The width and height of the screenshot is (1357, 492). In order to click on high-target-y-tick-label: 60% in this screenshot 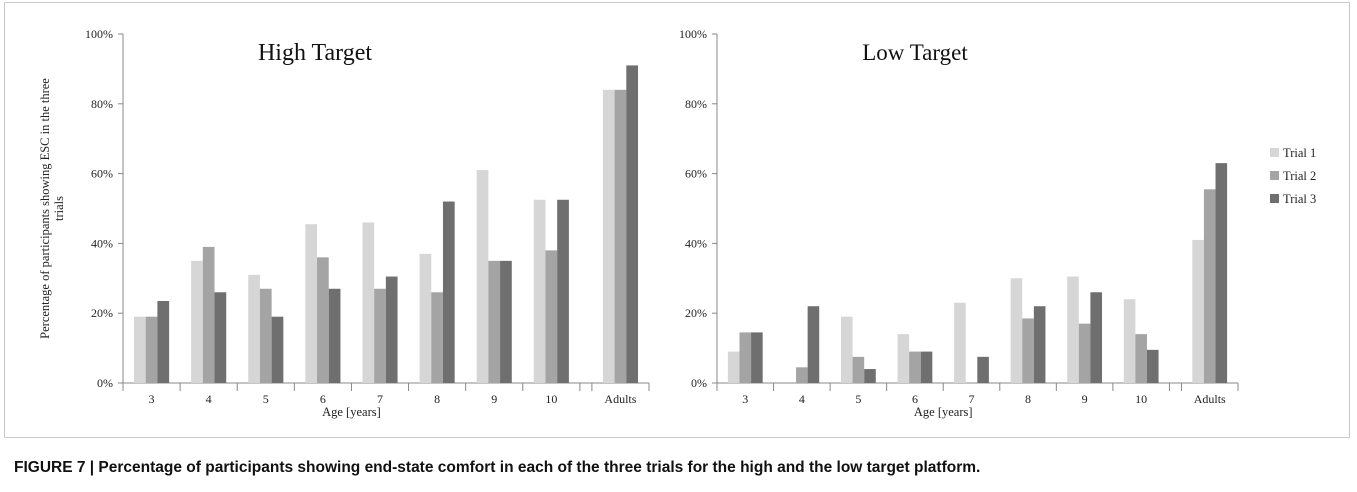, I will do `click(102, 174)`.